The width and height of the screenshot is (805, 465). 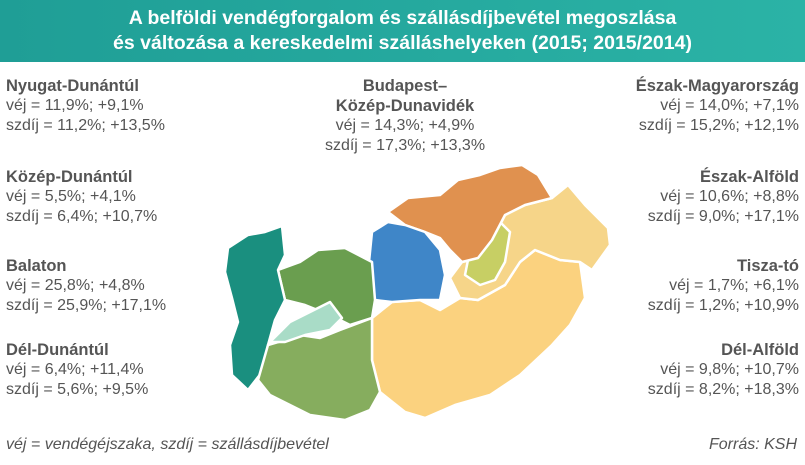 I want to click on region-szdij: szdíj = 5,6%; +9,5%, so click(x=77, y=389).